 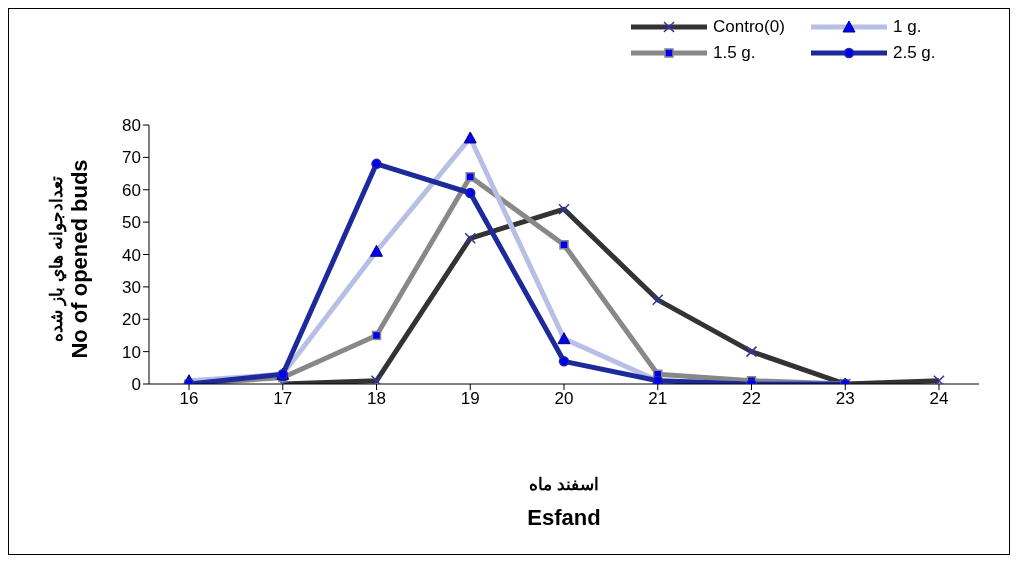 What do you see at coordinates (131, 190) in the screenshot?
I see `y-tick-label: 60` at bounding box center [131, 190].